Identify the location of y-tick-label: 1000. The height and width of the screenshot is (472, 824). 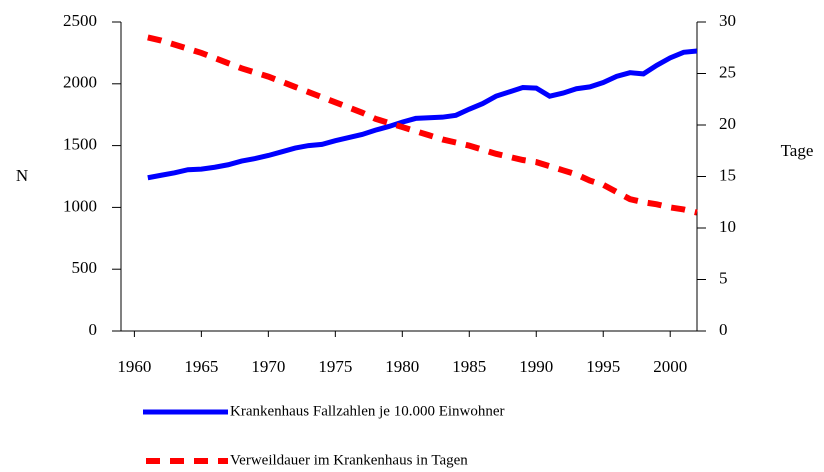
(80, 205).